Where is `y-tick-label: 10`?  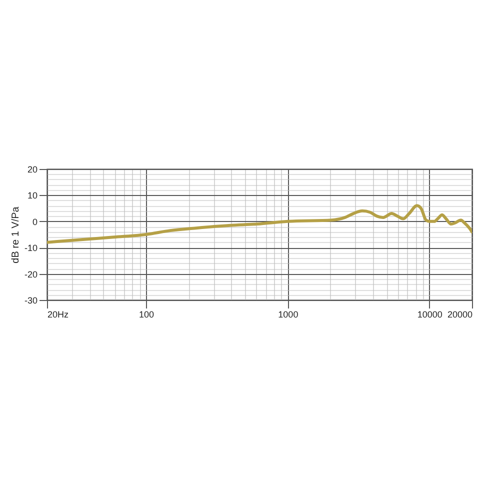 y-tick-label: 10 is located at coordinates (32, 195).